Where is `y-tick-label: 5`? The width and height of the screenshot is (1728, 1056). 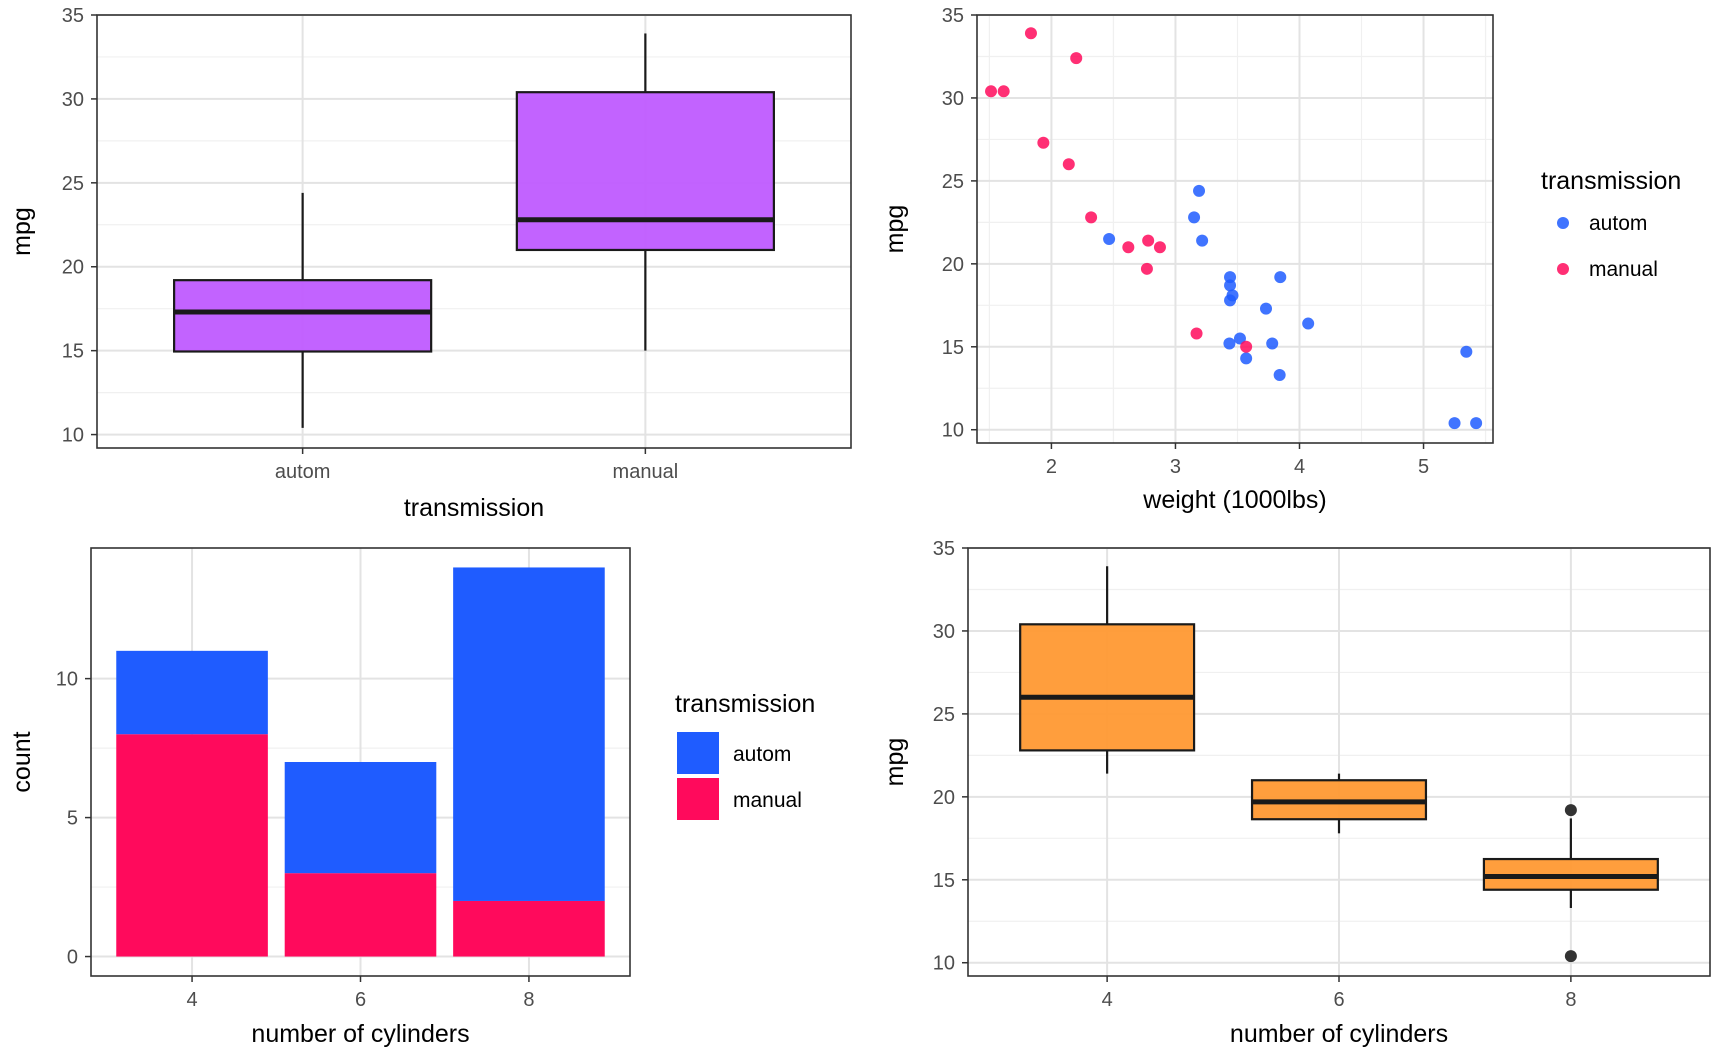
y-tick-label: 5 is located at coordinates (72, 819).